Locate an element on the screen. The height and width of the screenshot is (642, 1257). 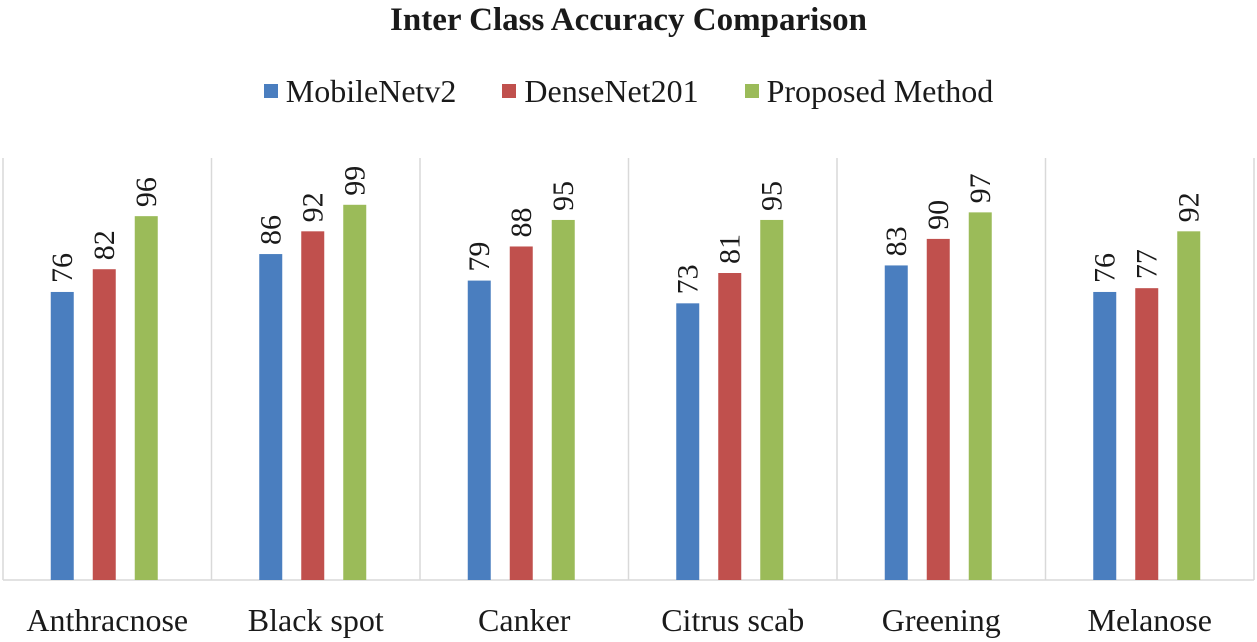
x-tick-label-black-spot: Black spot is located at coordinates (316, 620).